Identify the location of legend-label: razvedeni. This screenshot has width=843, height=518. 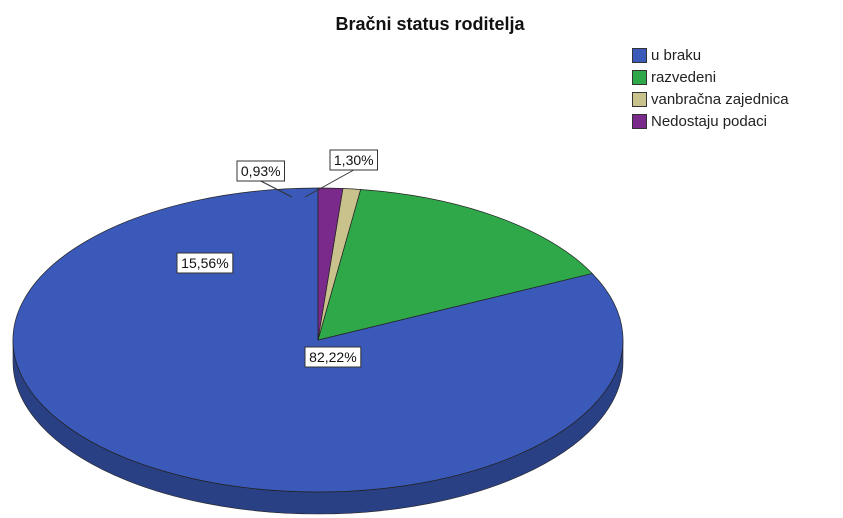
(684, 77).